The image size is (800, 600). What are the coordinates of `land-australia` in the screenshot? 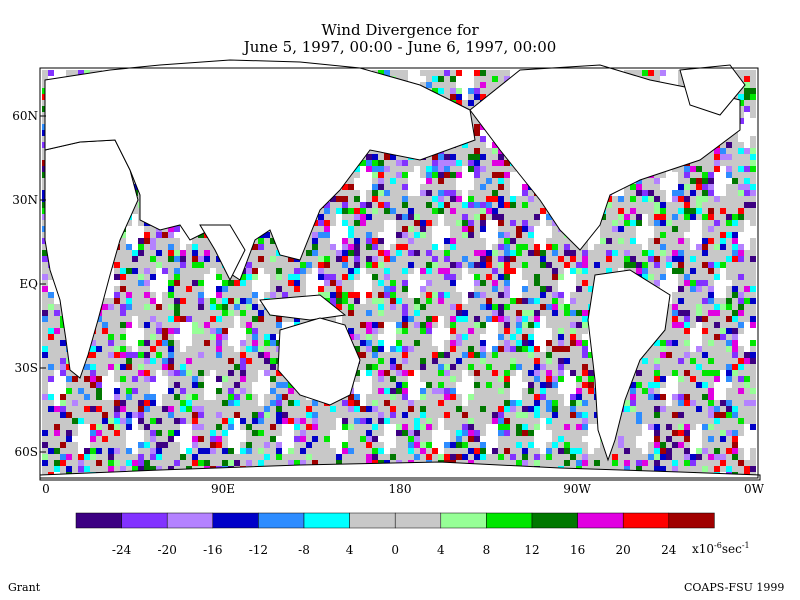 It's located at (319, 361).